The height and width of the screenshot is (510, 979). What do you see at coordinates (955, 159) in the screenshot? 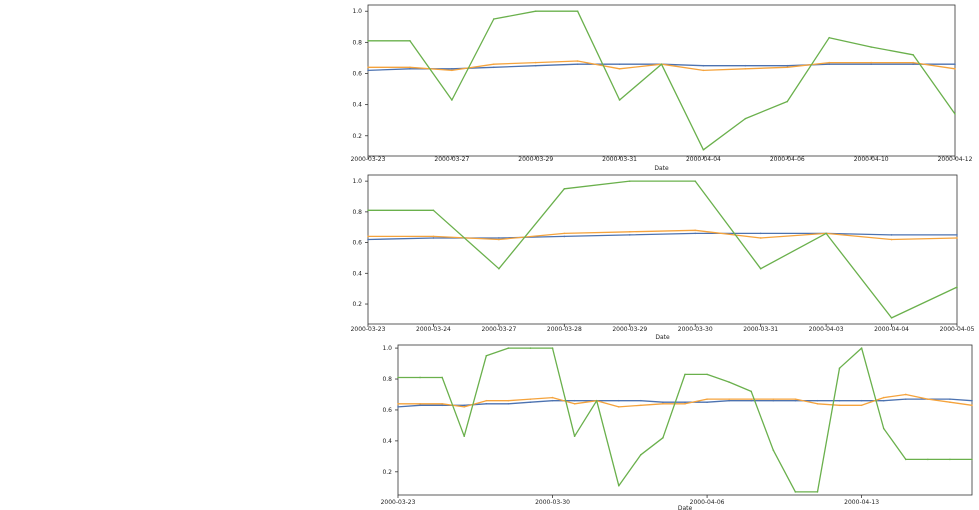
I see `x-tick-label: 2000-04-12` at bounding box center [955, 159].